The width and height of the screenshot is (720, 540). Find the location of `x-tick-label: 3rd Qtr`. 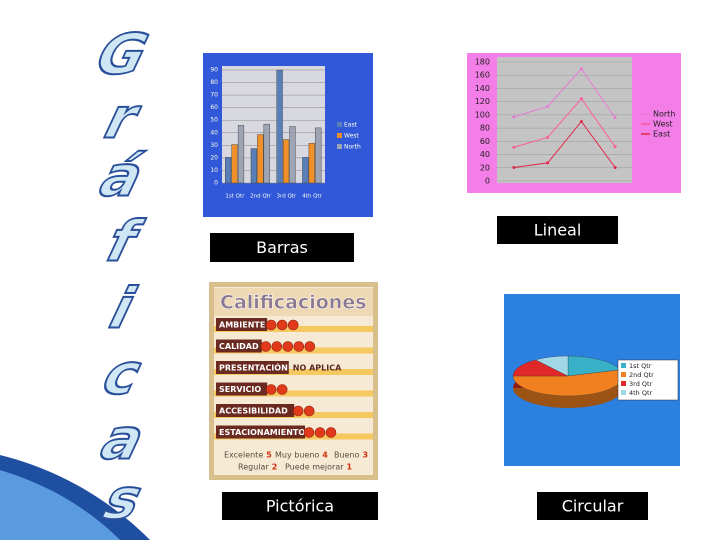

x-tick-label: 3rd Qtr is located at coordinates (287, 197).